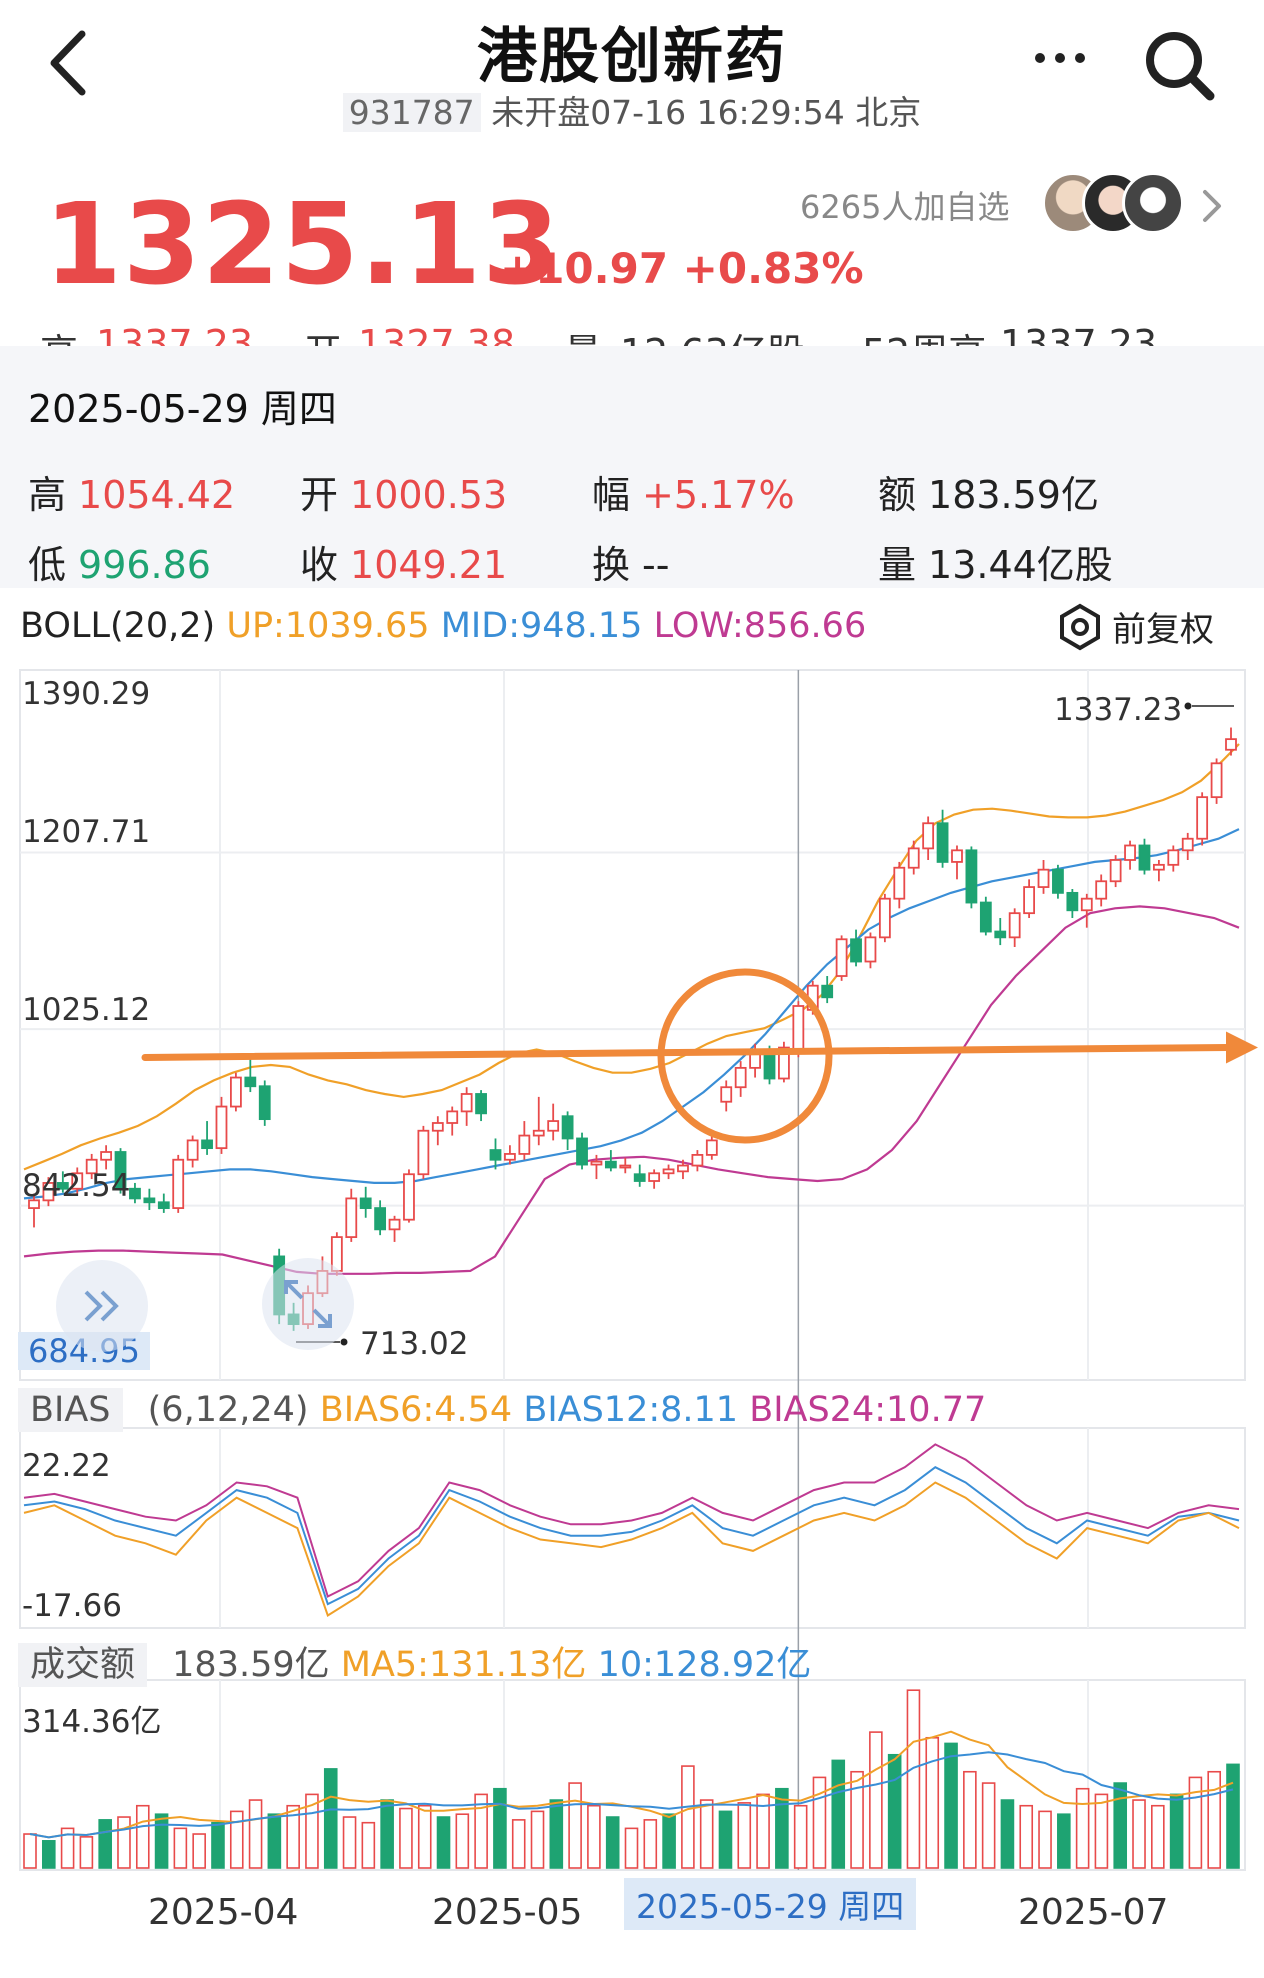 The width and height of the screenshot is (1264, 1978). Describe the element at coordinates (1180, 66) in the screenshot. I see `search-icon` at that location.